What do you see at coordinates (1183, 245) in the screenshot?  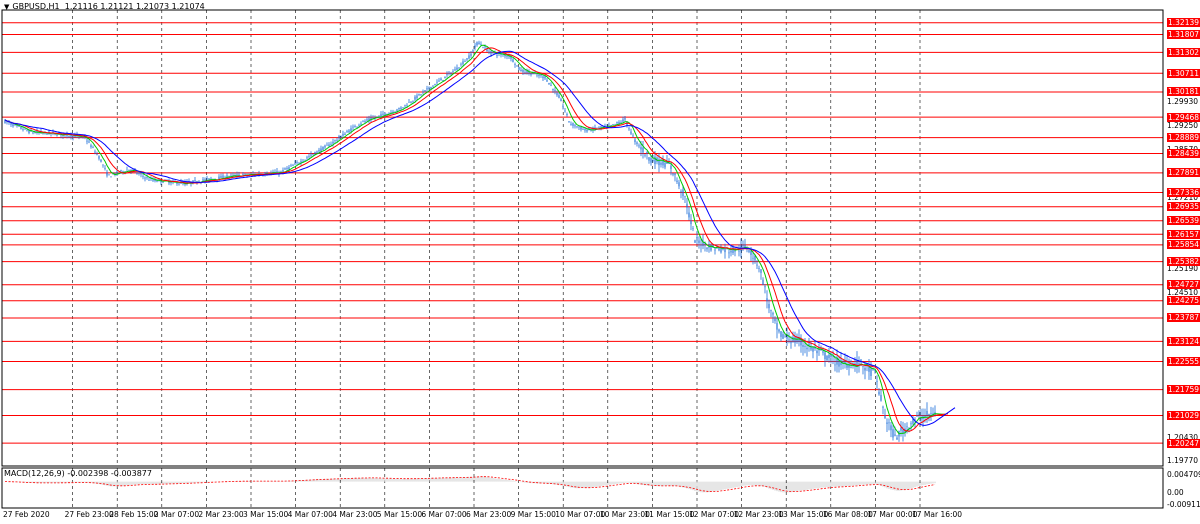 I see `level-label: 1.25854` at bounding box center [1183, 245].